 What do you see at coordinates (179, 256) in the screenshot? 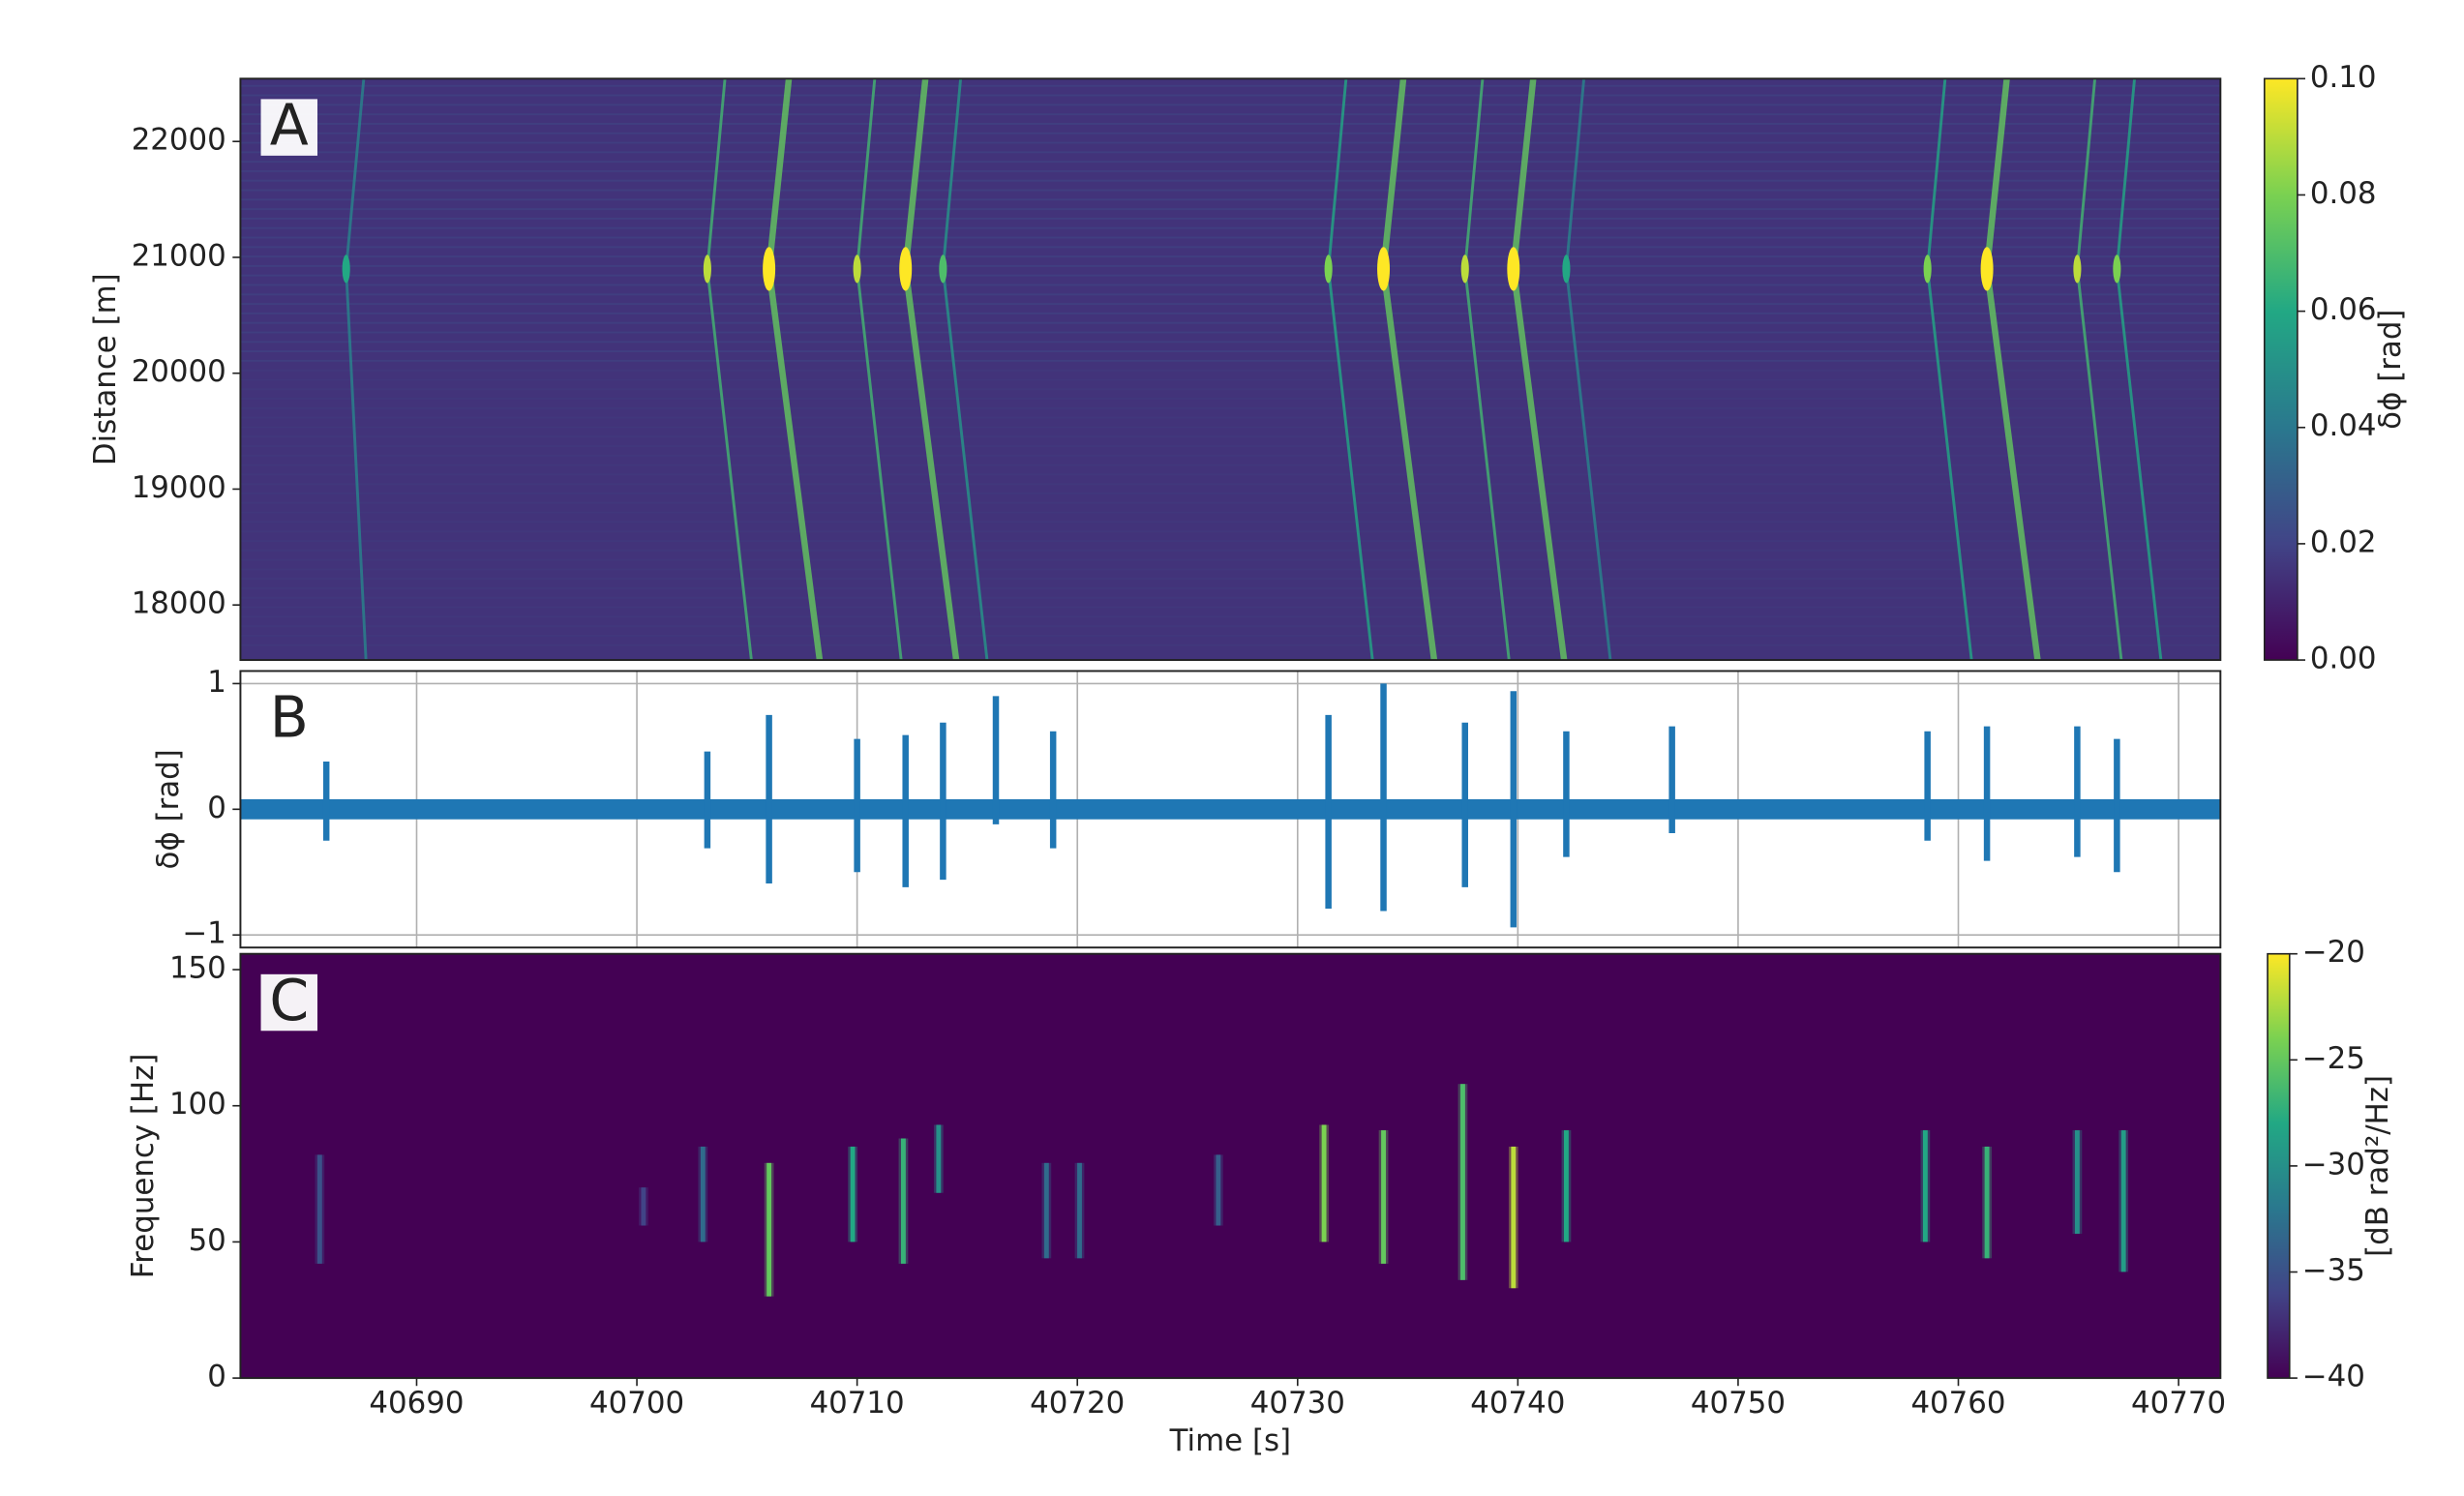
I see `y-tick-label: 21000` at bounding box center [179, 256].